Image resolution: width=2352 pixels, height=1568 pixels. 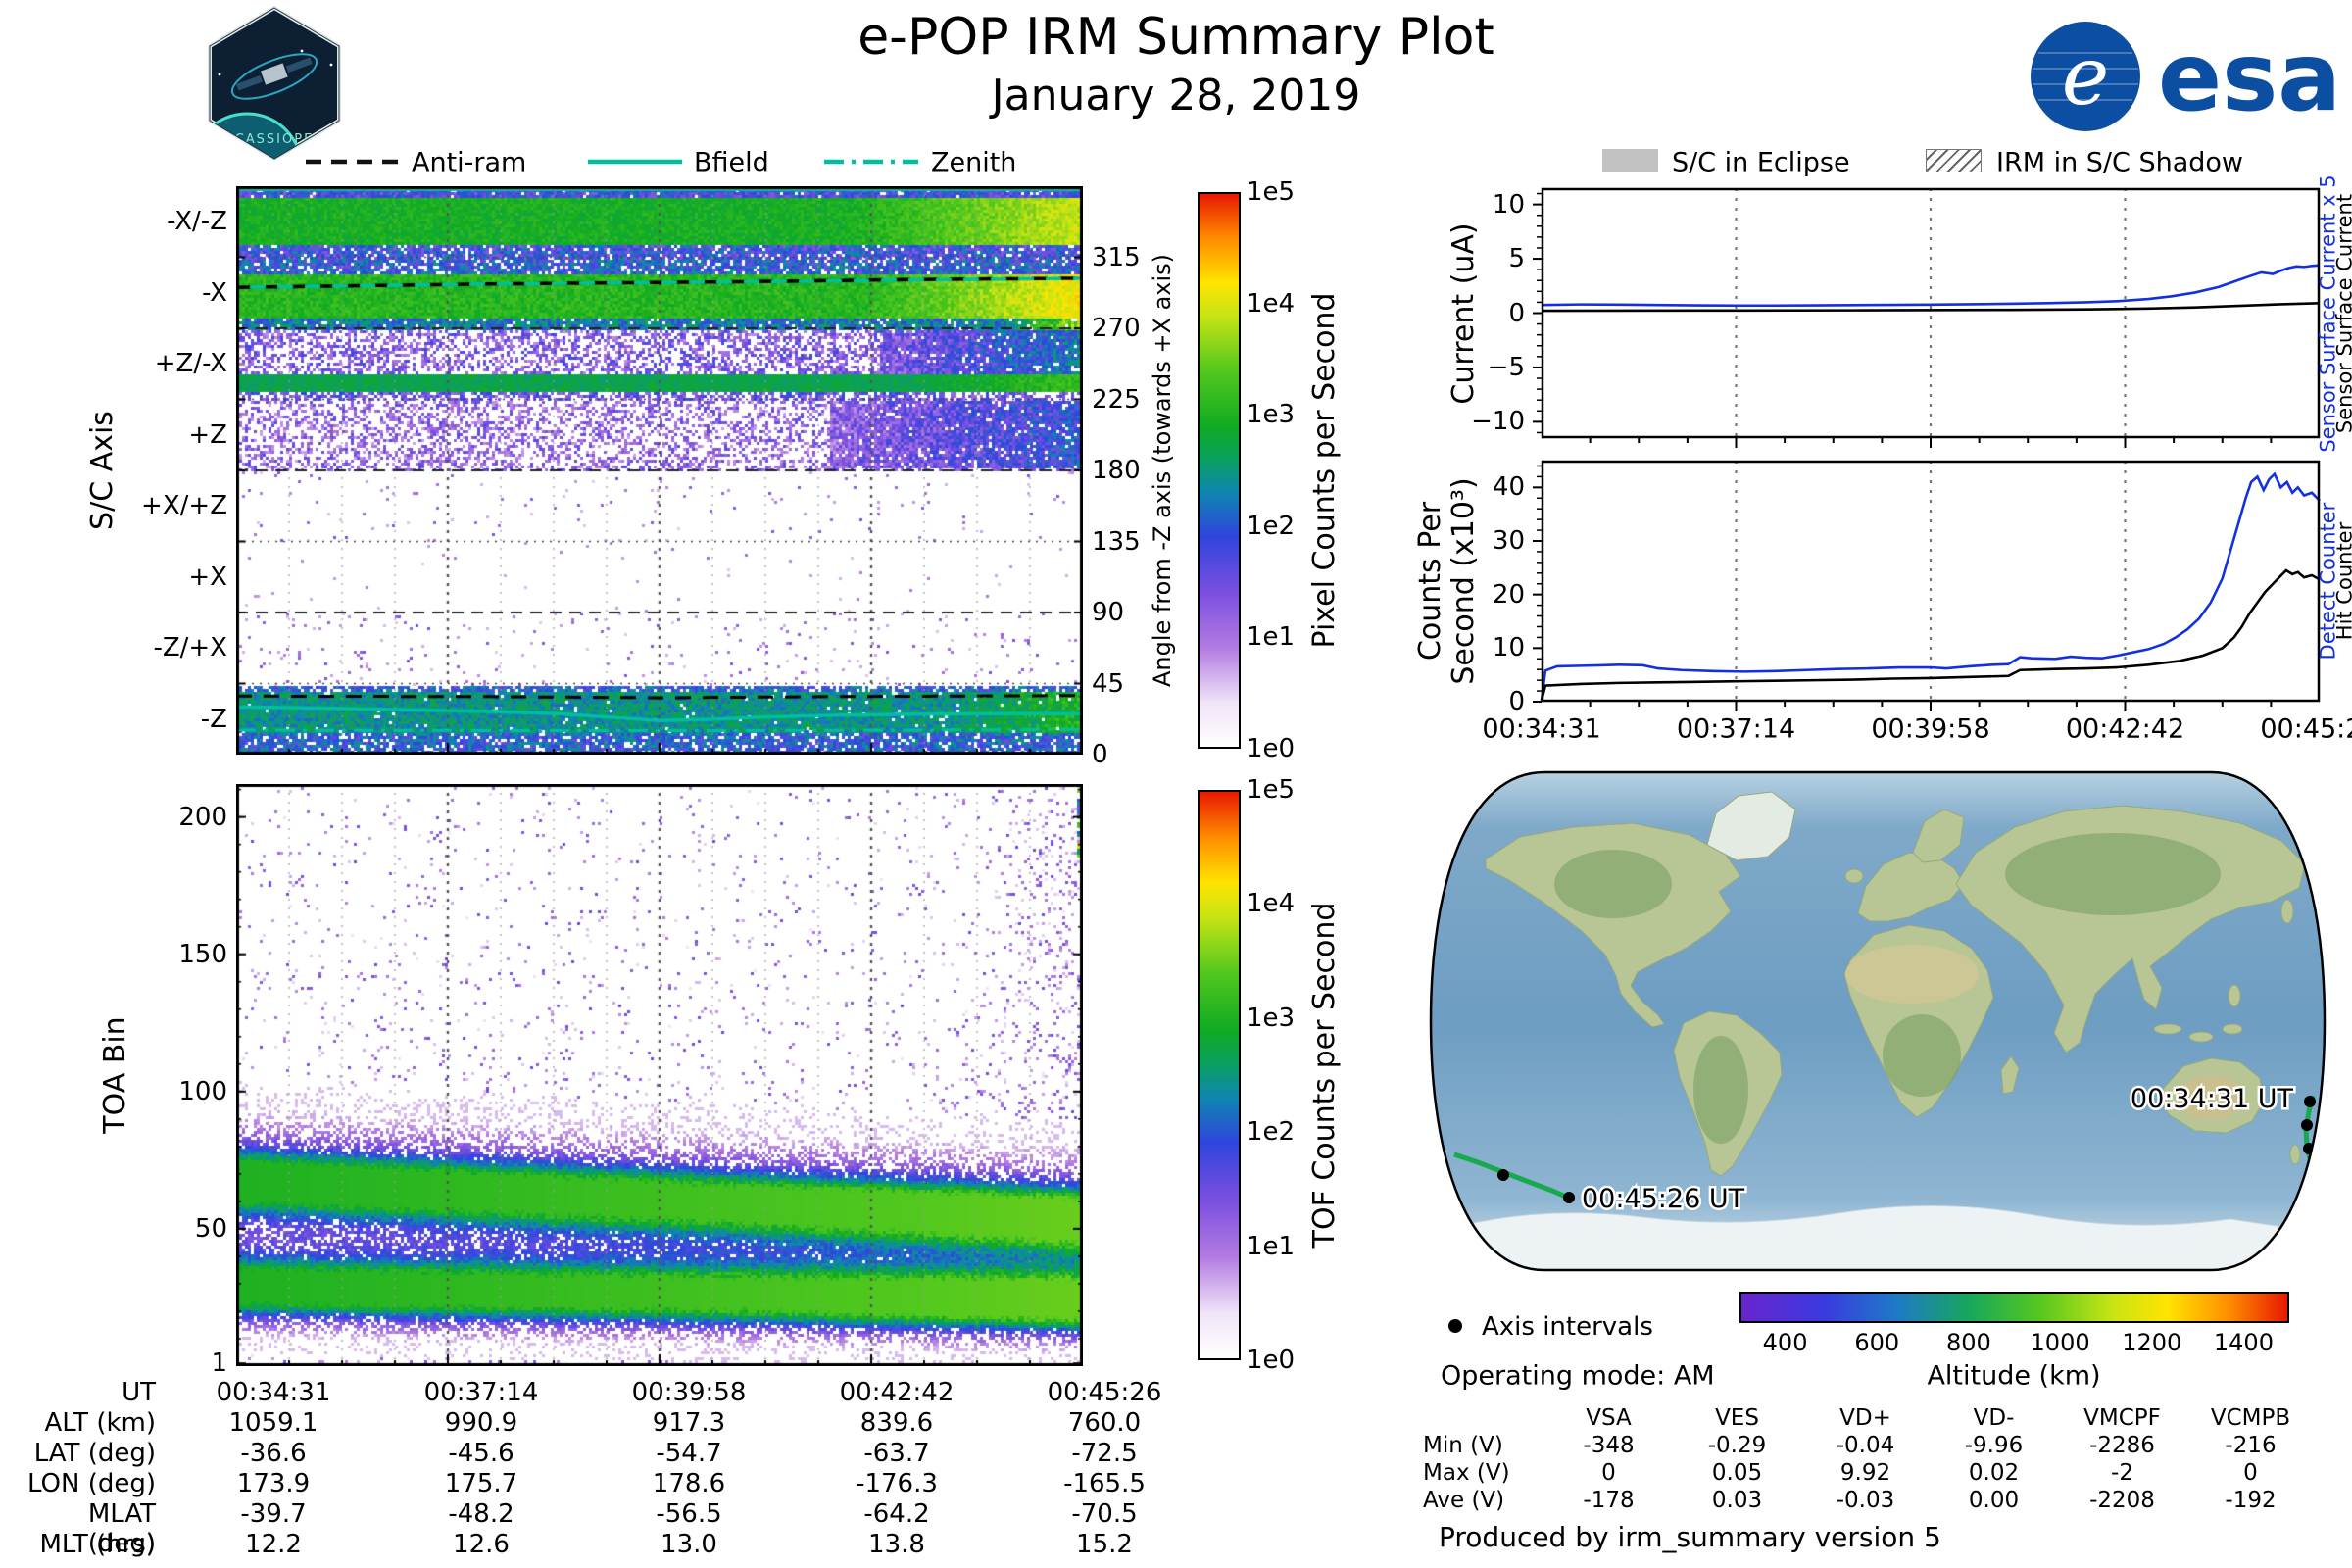 What do you see at coordinates (1865, 1445) in the screenshot?
I see `voltage-value: -0.04` at bounding box center [1865, 1445].